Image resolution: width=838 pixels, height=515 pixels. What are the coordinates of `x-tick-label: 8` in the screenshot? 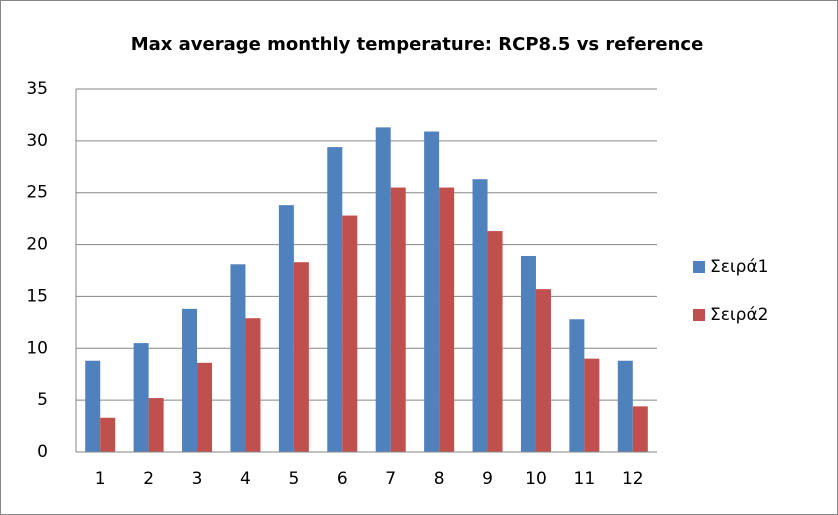 It's located at (439, 479).